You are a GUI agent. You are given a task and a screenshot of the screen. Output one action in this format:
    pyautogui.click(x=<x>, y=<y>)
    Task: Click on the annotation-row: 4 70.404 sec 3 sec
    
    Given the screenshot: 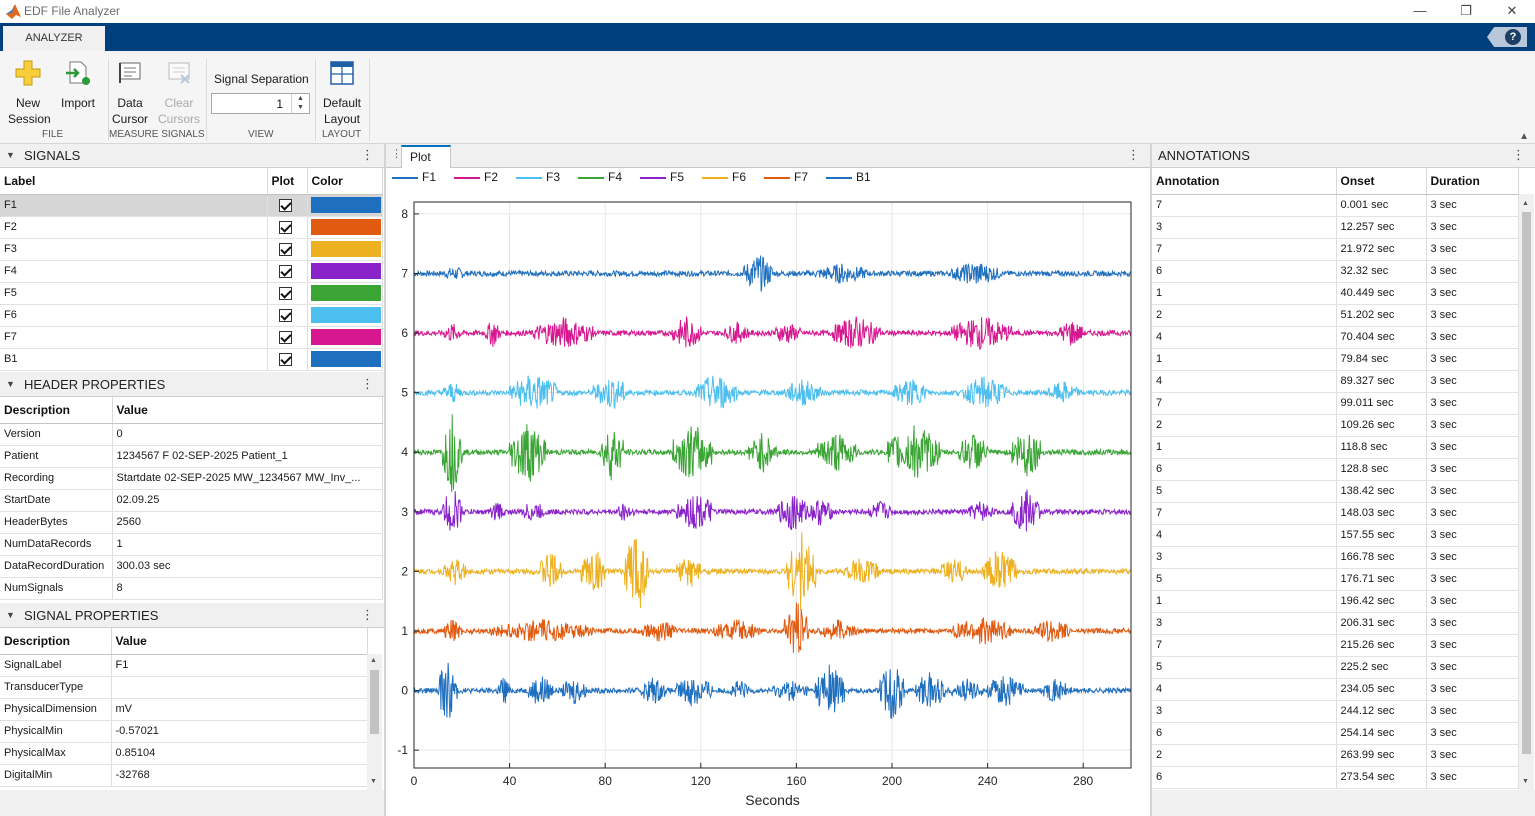 What is the action you would take?
    pyautogui.click(x=1335, y=337)
    